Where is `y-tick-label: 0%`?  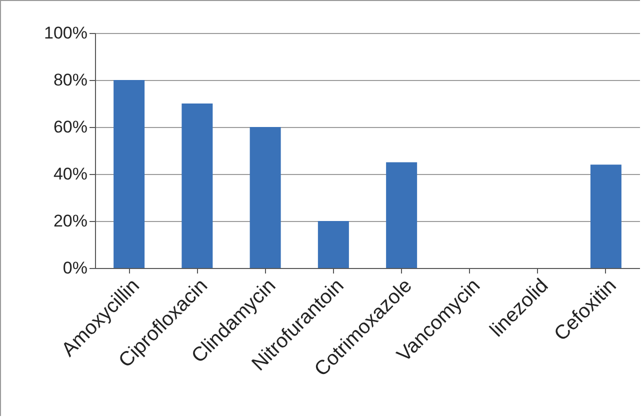
y-tick-label: 0% is located at coordinates (75, 268).